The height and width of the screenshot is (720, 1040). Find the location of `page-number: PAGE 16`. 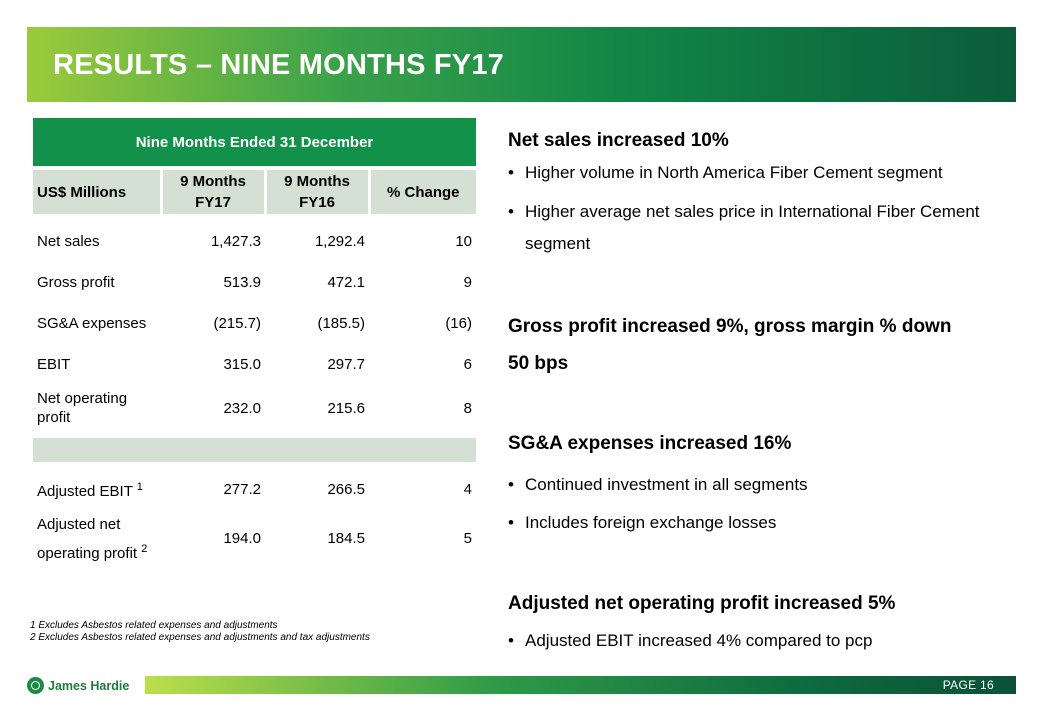

page-number: PAGE 16 is located at coordinates (968, 685).